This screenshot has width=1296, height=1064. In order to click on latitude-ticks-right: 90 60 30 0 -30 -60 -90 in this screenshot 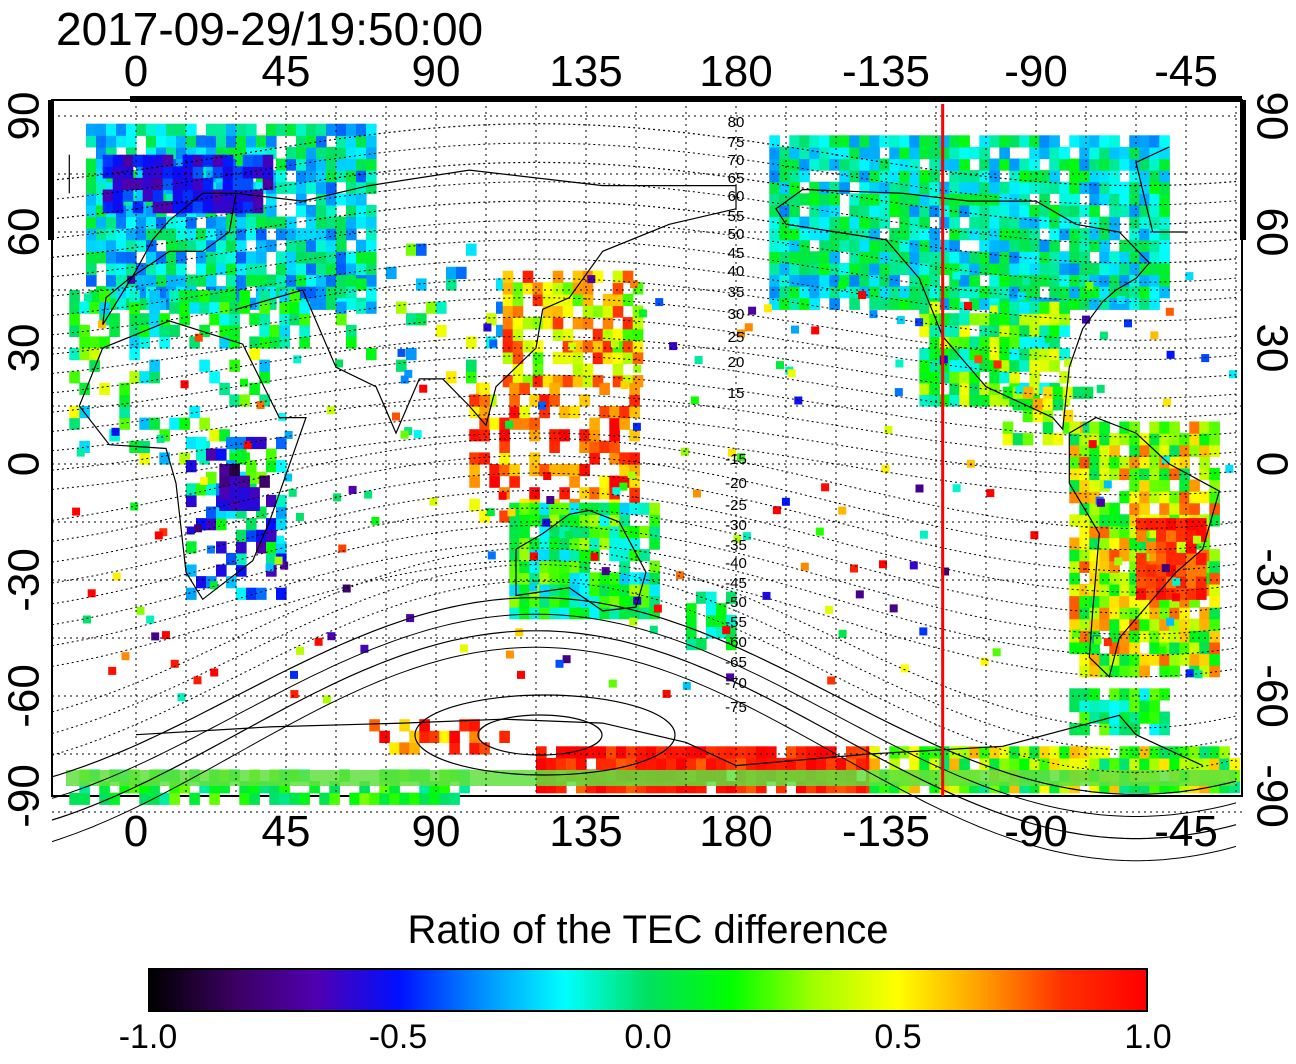, I will do `click(1272, 460)`.